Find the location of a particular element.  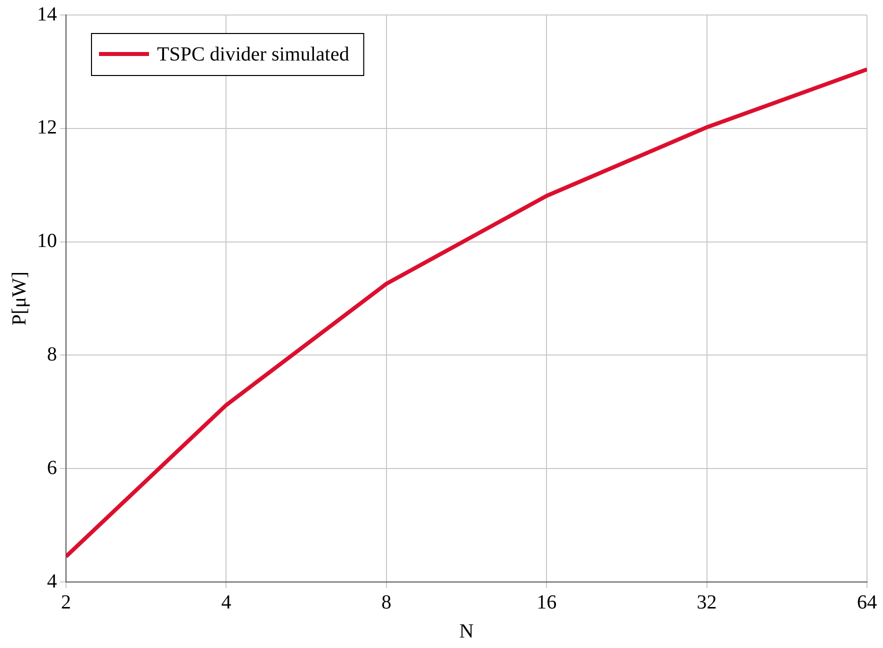

x-tick-label: 2 is located at coordinates (66, 602).